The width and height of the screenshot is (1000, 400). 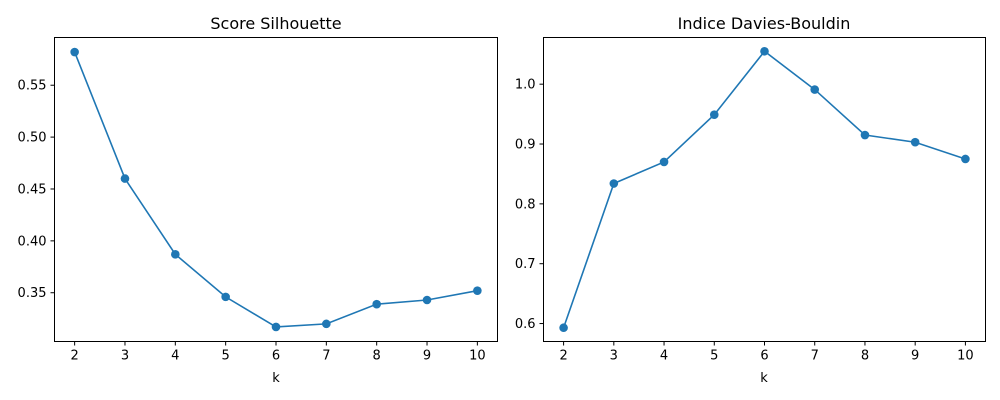 I want to click on y-tick-label: 0.8, so click(x=525, y=204).